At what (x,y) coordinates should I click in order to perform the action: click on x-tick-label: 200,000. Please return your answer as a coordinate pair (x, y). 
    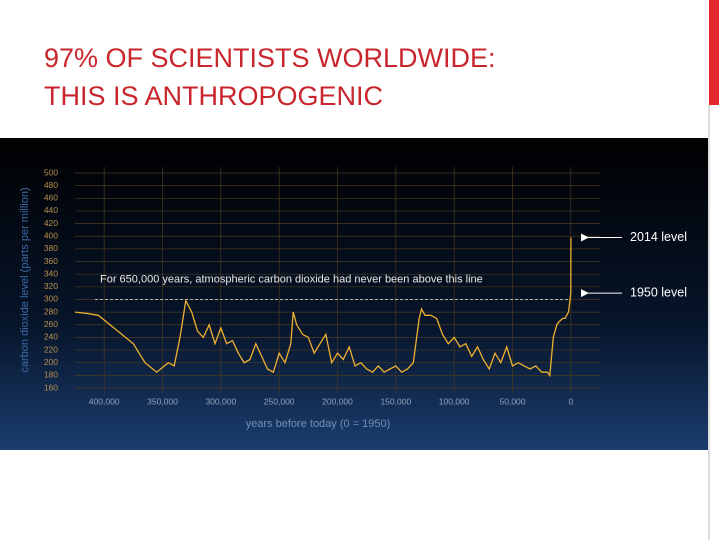
    Looking at the image, I should click on (337, 401).